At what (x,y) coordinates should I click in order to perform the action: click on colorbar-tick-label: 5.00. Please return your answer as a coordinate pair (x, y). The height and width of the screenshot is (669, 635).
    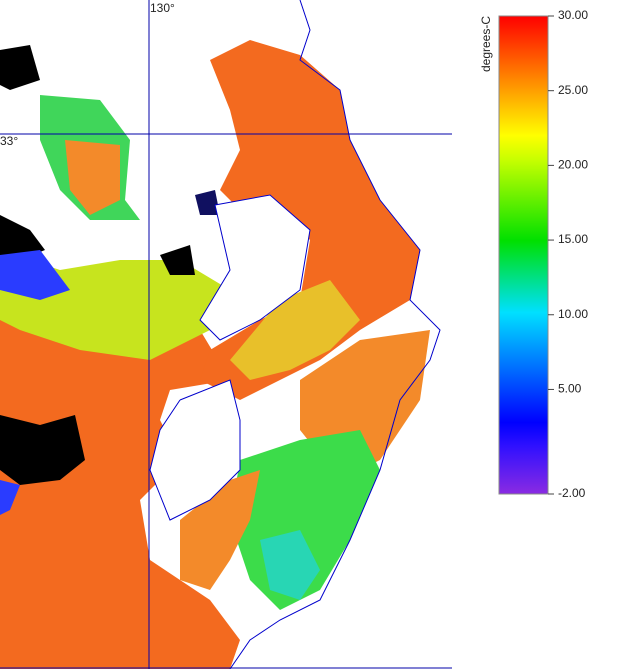
    Looking at the image, I should click on (570, 389).